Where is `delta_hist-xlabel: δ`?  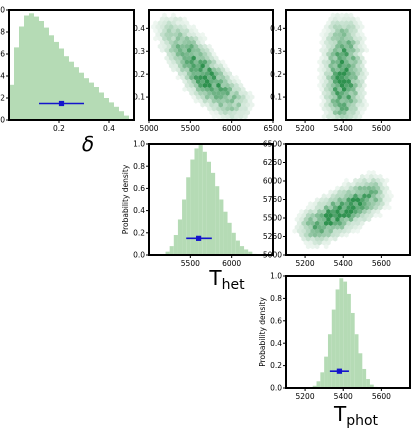
delta_hist-xlabel: δ is located at coordinates (88, 144).